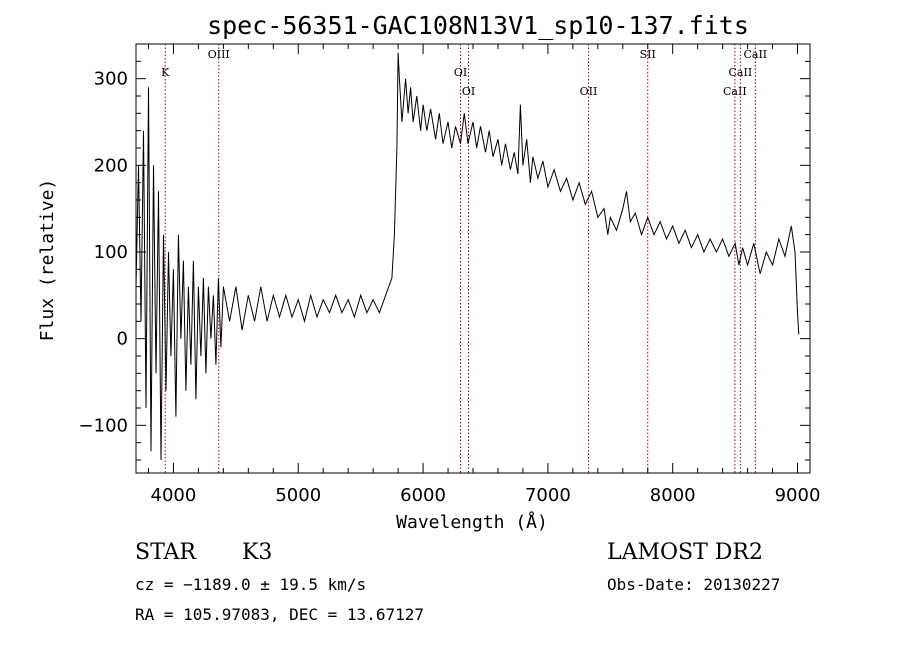 The height and width of the screenshot is (649, 900). I want to click on x-tick-label: 5000, so click(298, 495).